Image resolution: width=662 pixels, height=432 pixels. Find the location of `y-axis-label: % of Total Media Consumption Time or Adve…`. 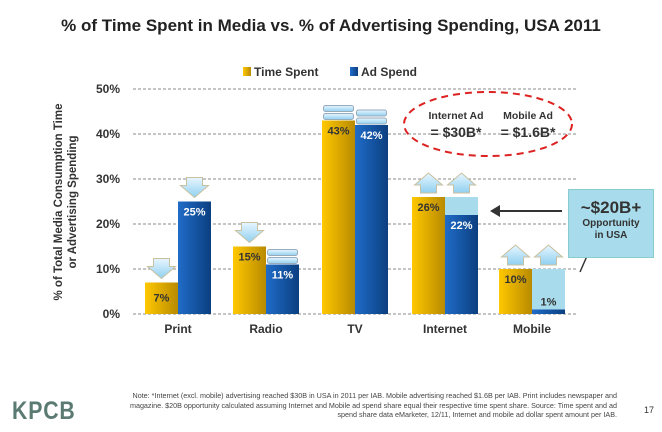

y-axis-label: % of Total Media Consumption Time or Adve… is located at coordinates (66, 202).